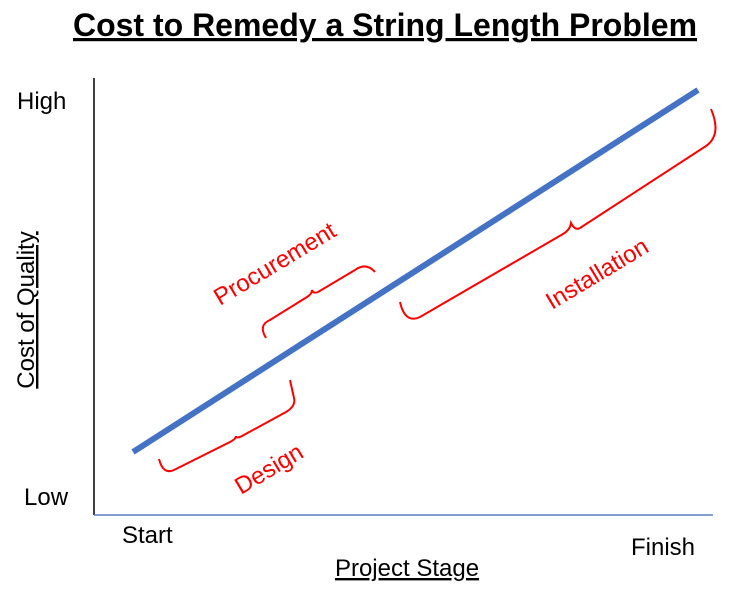 This screenshot has width=741, height=599. I want to click on design-bracket, so click(227, 426).